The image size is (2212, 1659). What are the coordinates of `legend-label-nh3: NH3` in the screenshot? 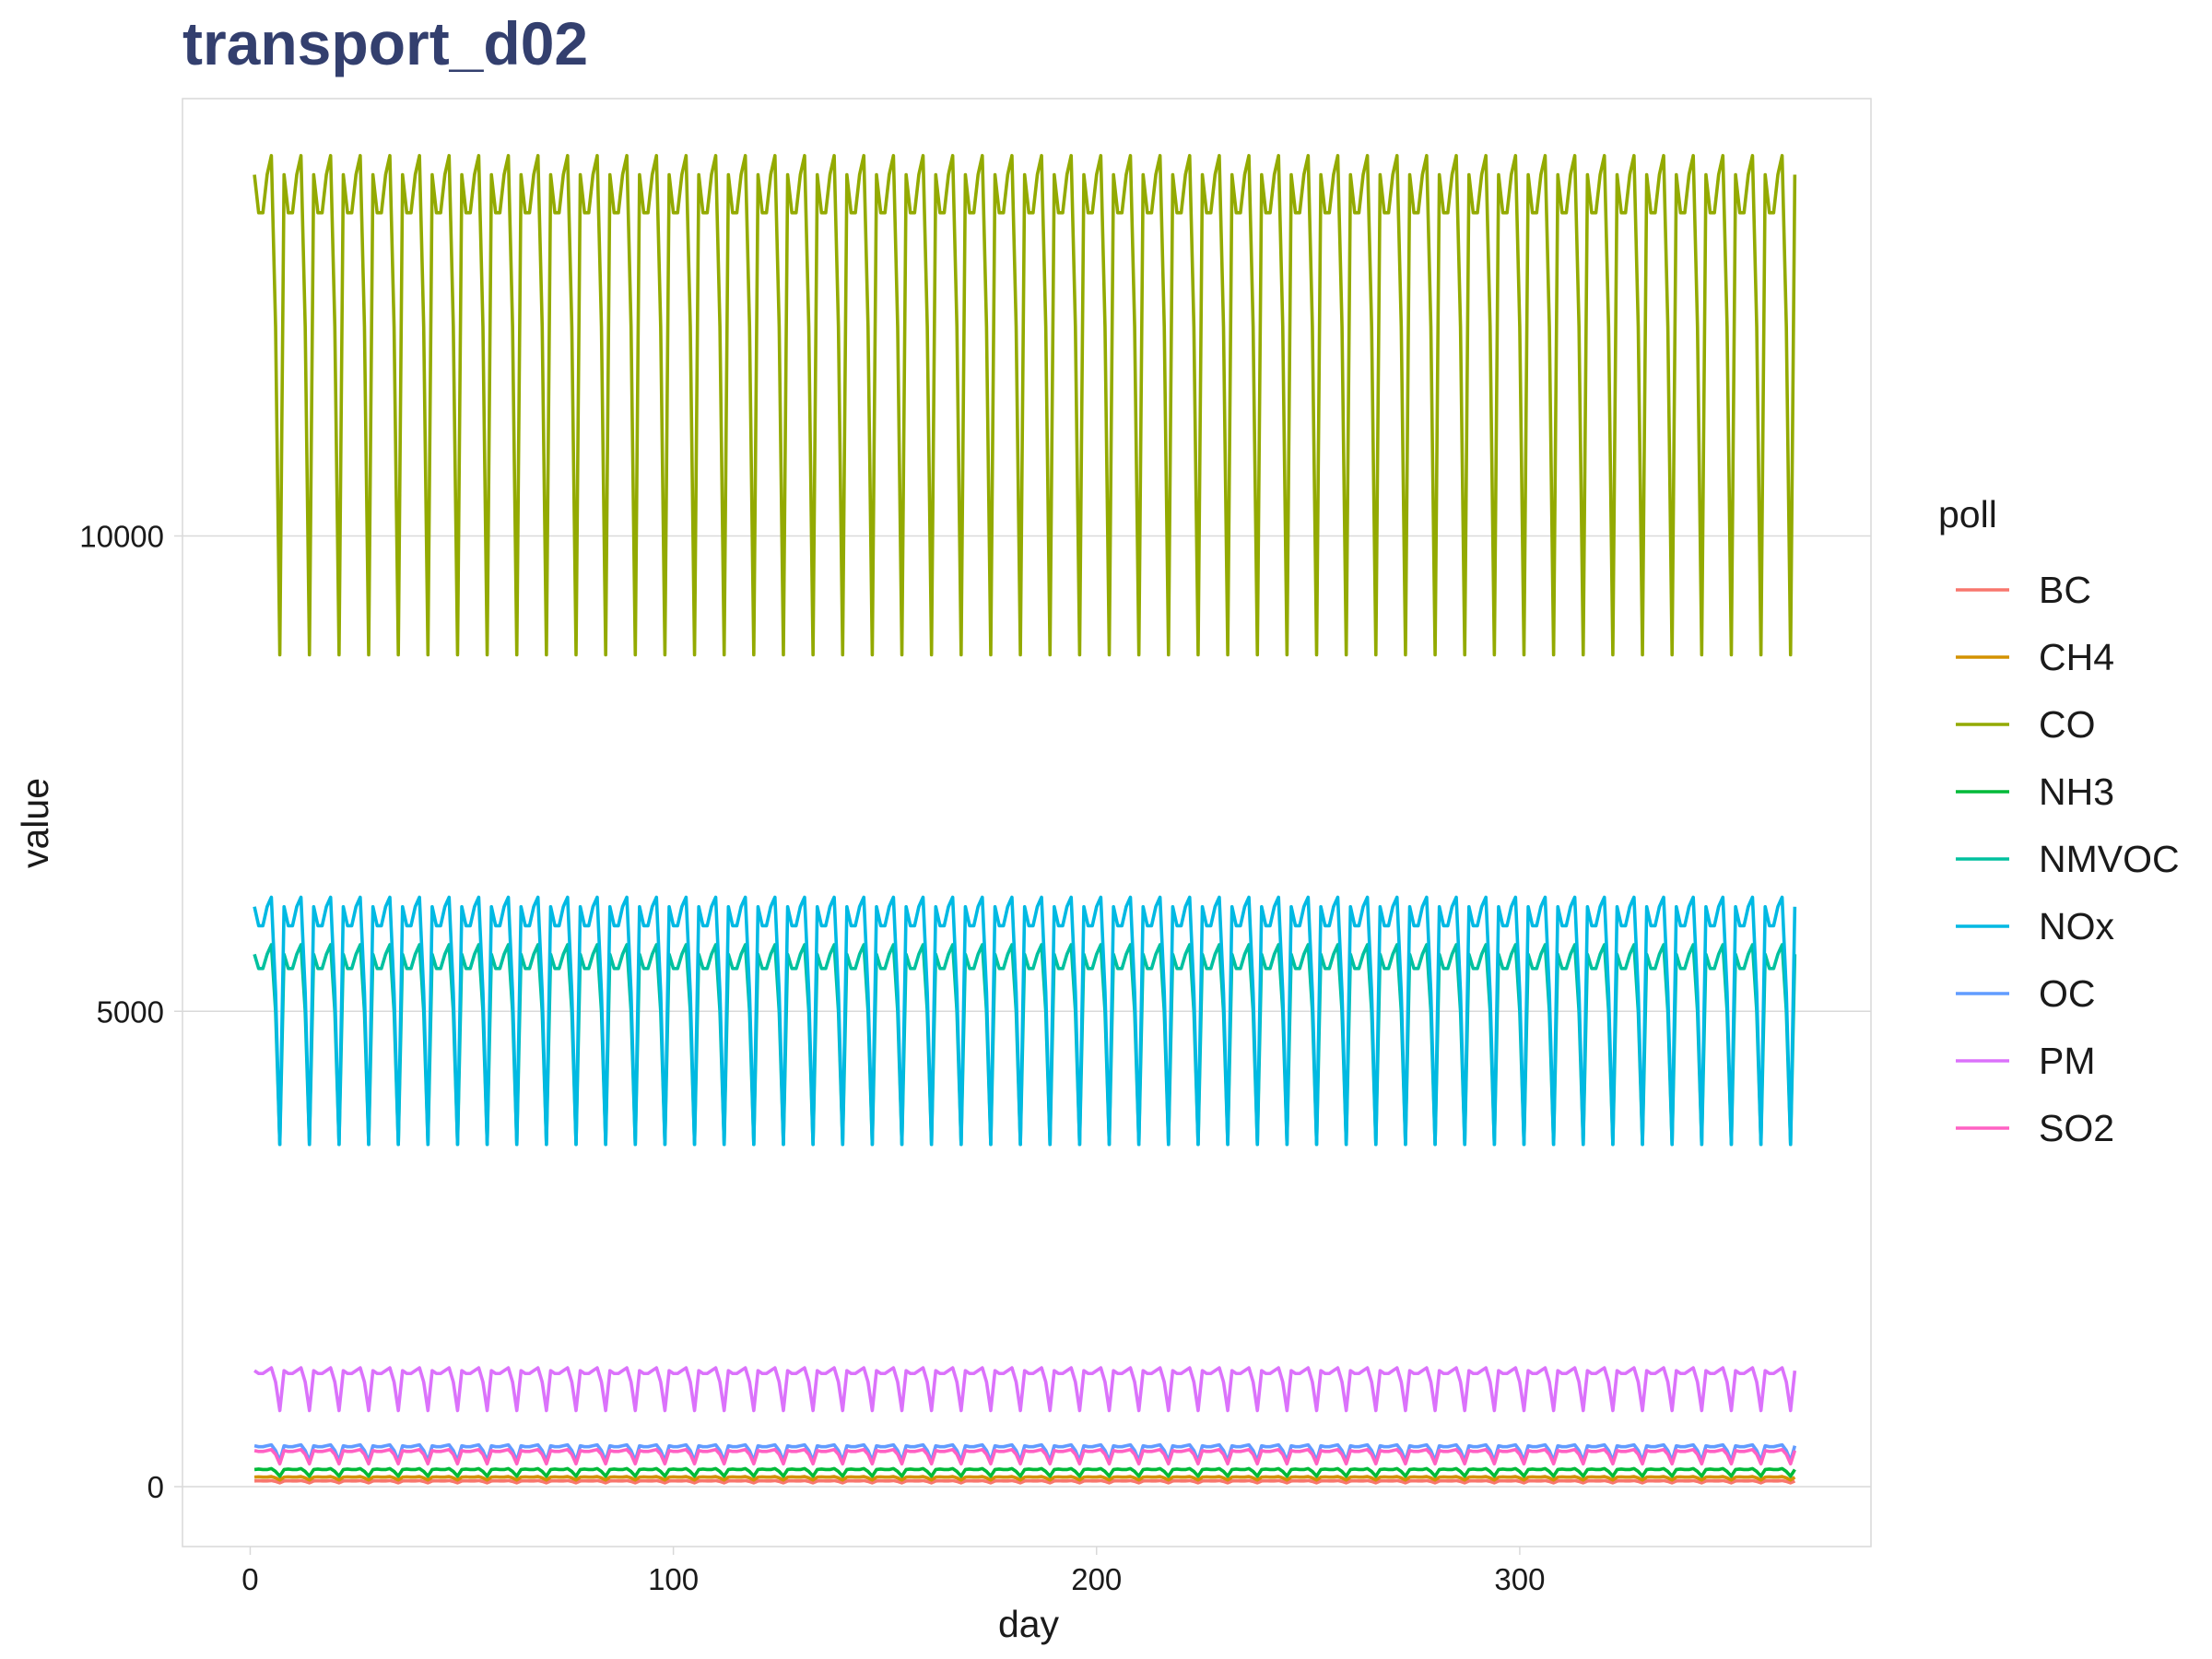 It's located at (2076, 792).